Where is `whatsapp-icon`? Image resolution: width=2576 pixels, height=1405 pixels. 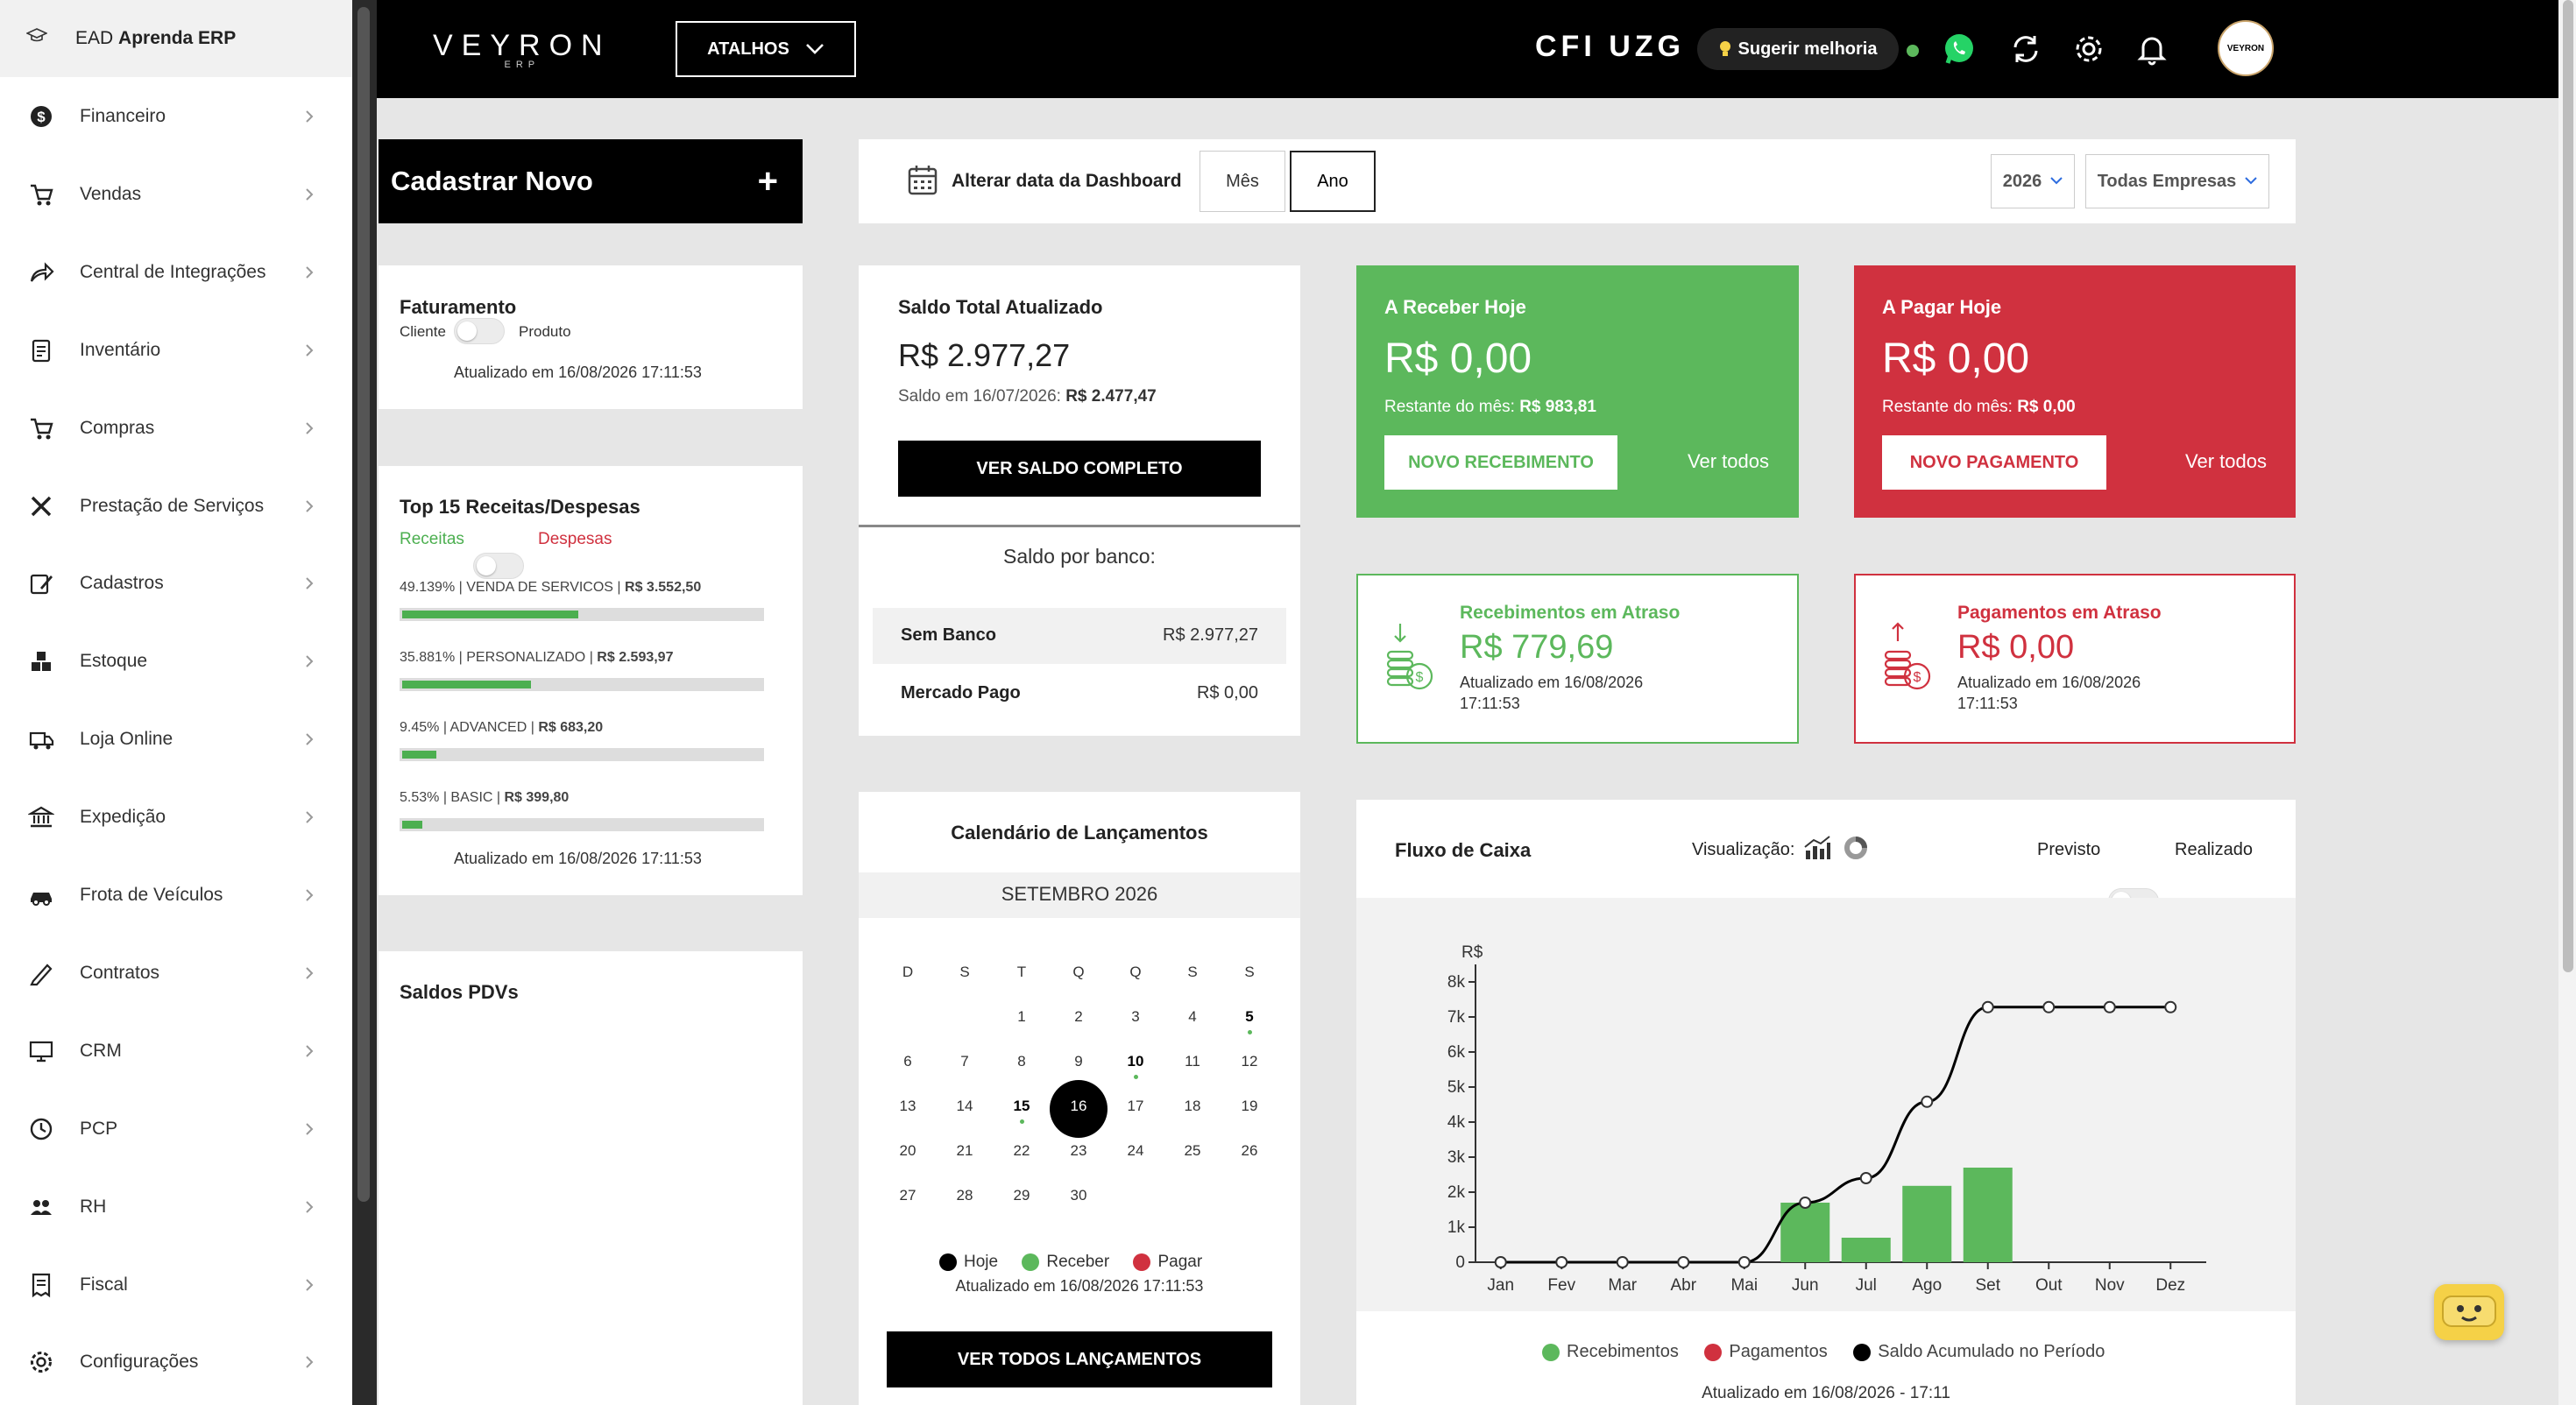
whatsapp-icon is located at coordinates (1959, 50).